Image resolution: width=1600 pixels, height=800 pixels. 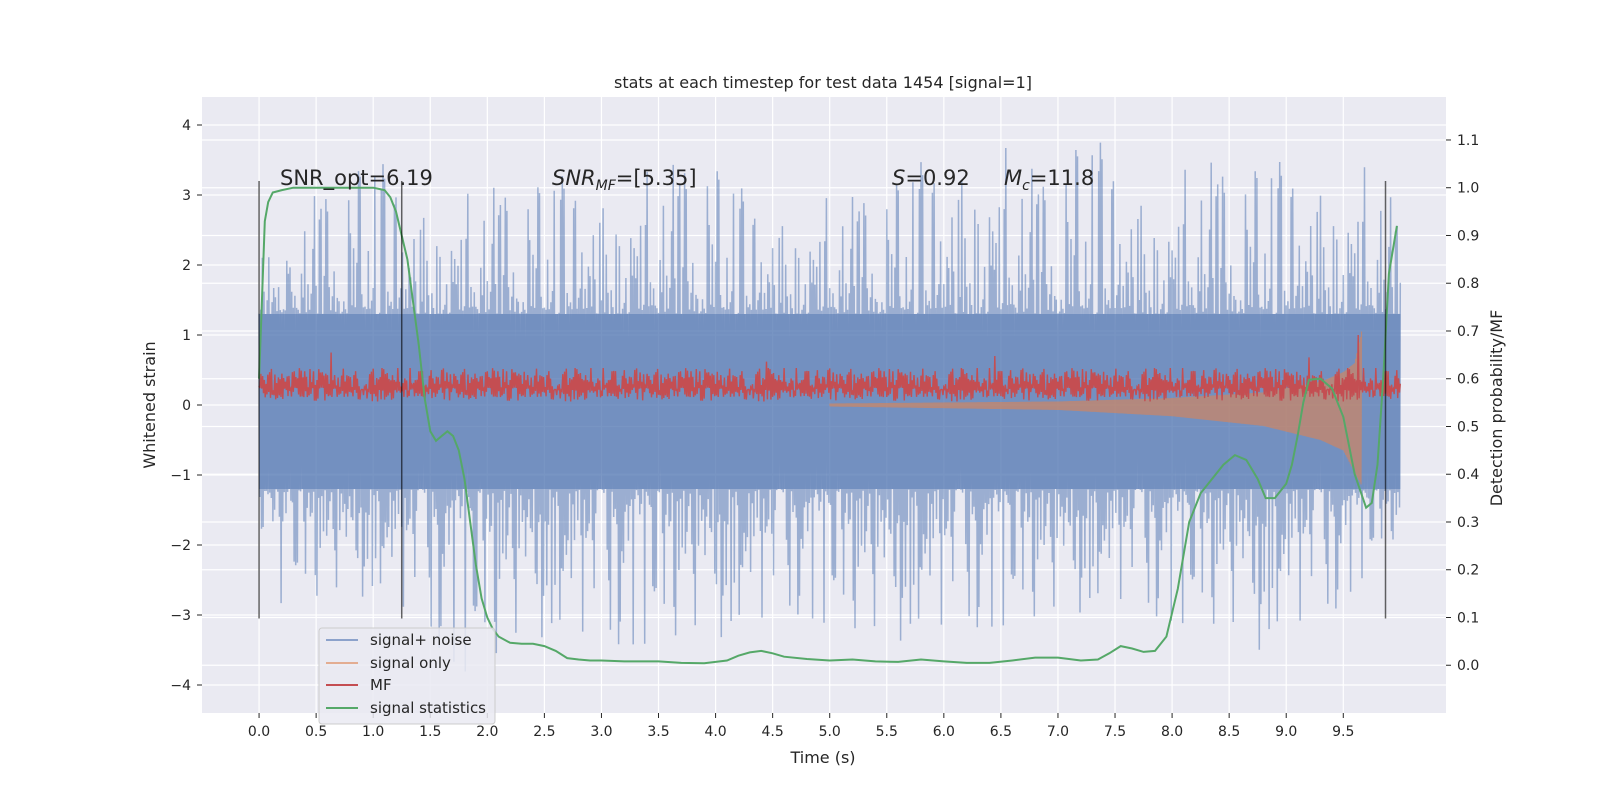 What do you see at coordinates (1468, 332) in the screenshot?
I see `y-right-tick-label-7: 0.7` at bounding box center [1468, 332].